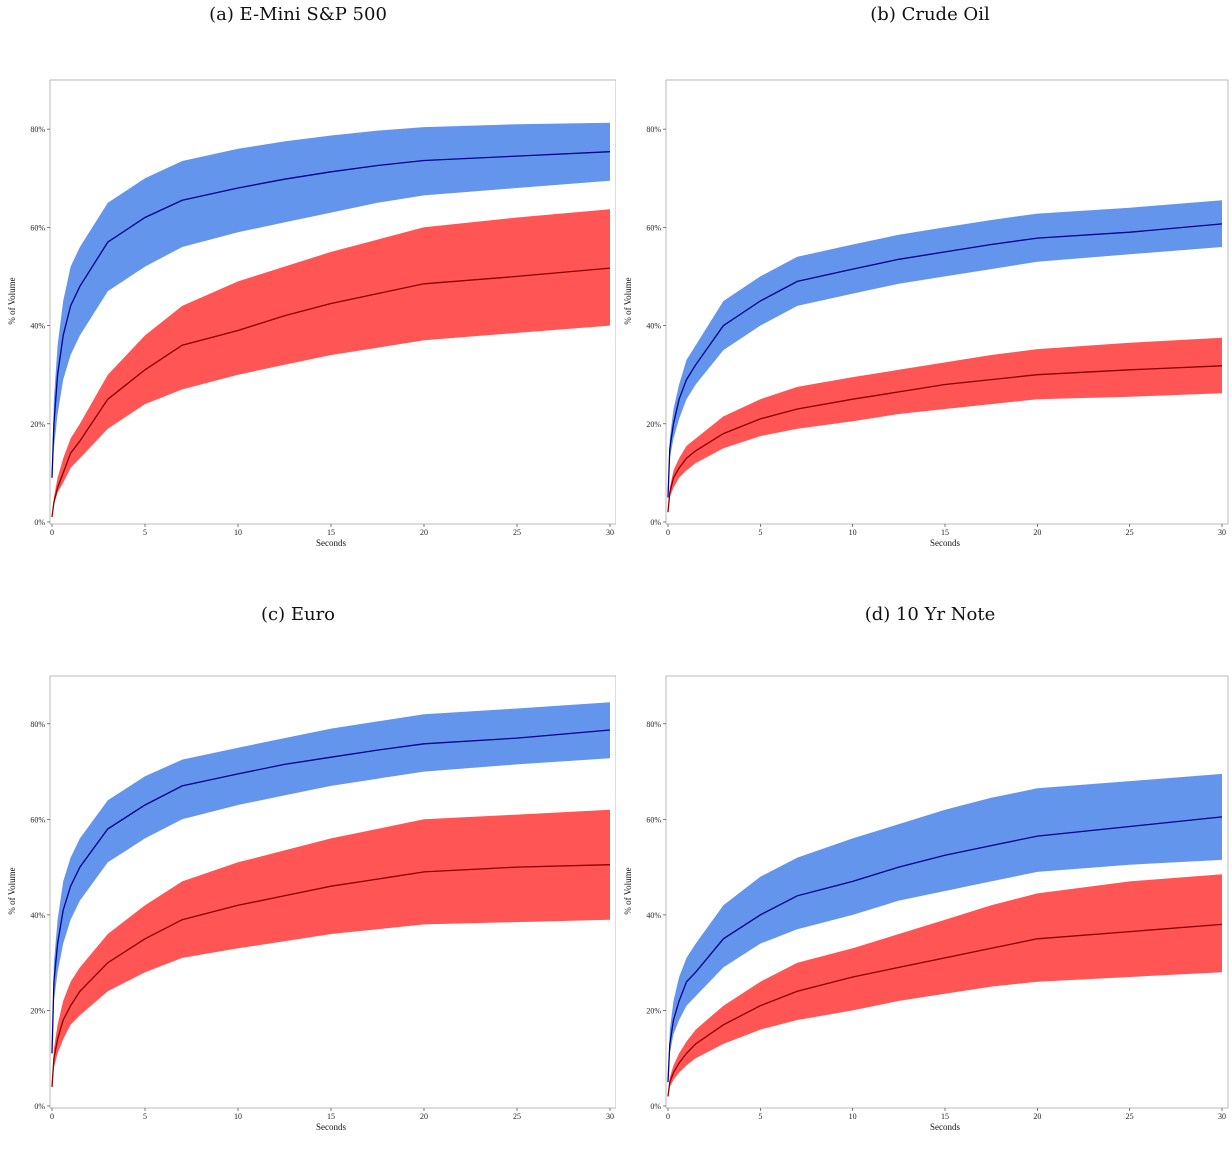  Describe the element at coordinates (930, 14) in the screenshot. I see `panel-title-b: (b) Crude Oil` at that location.